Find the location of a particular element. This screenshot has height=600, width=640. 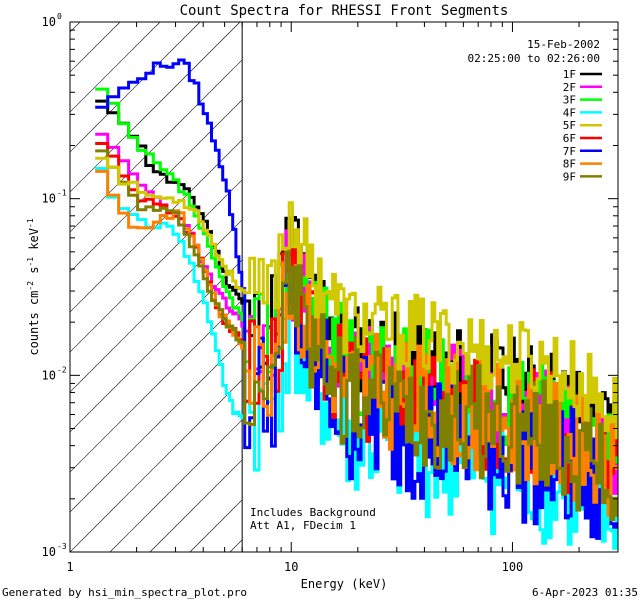

y-tick-exponent: 0 is located at coordinates (59, 16).